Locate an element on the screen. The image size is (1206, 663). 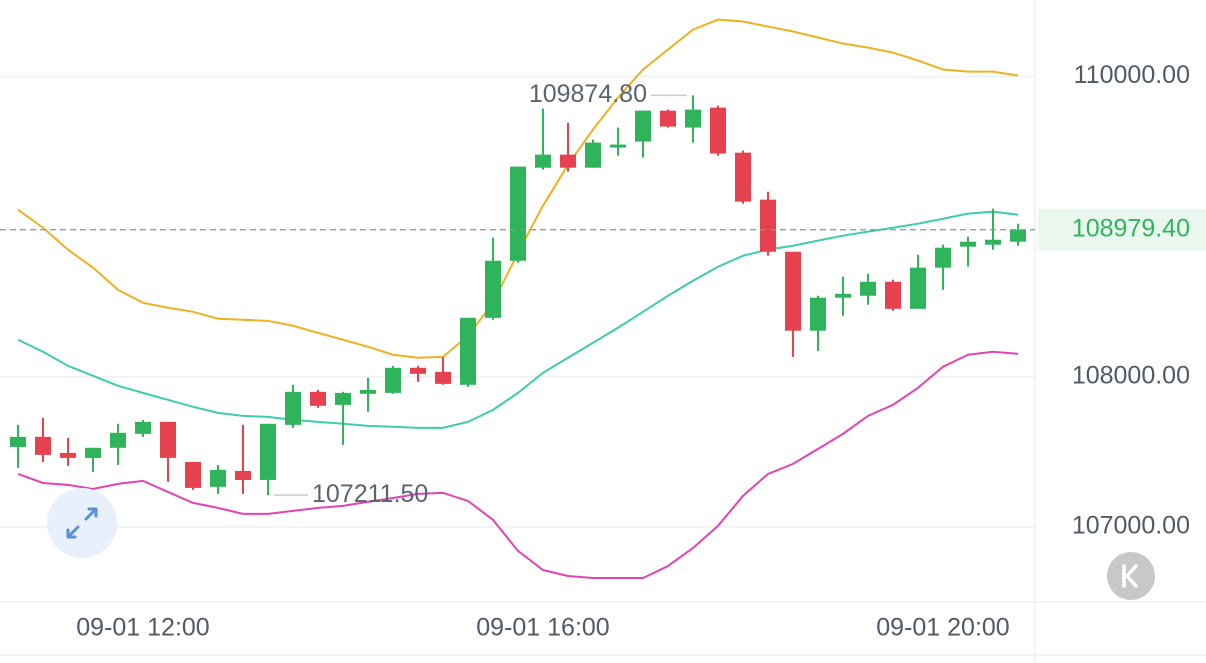
expand-button-bg is located at coordinates (82, 523).